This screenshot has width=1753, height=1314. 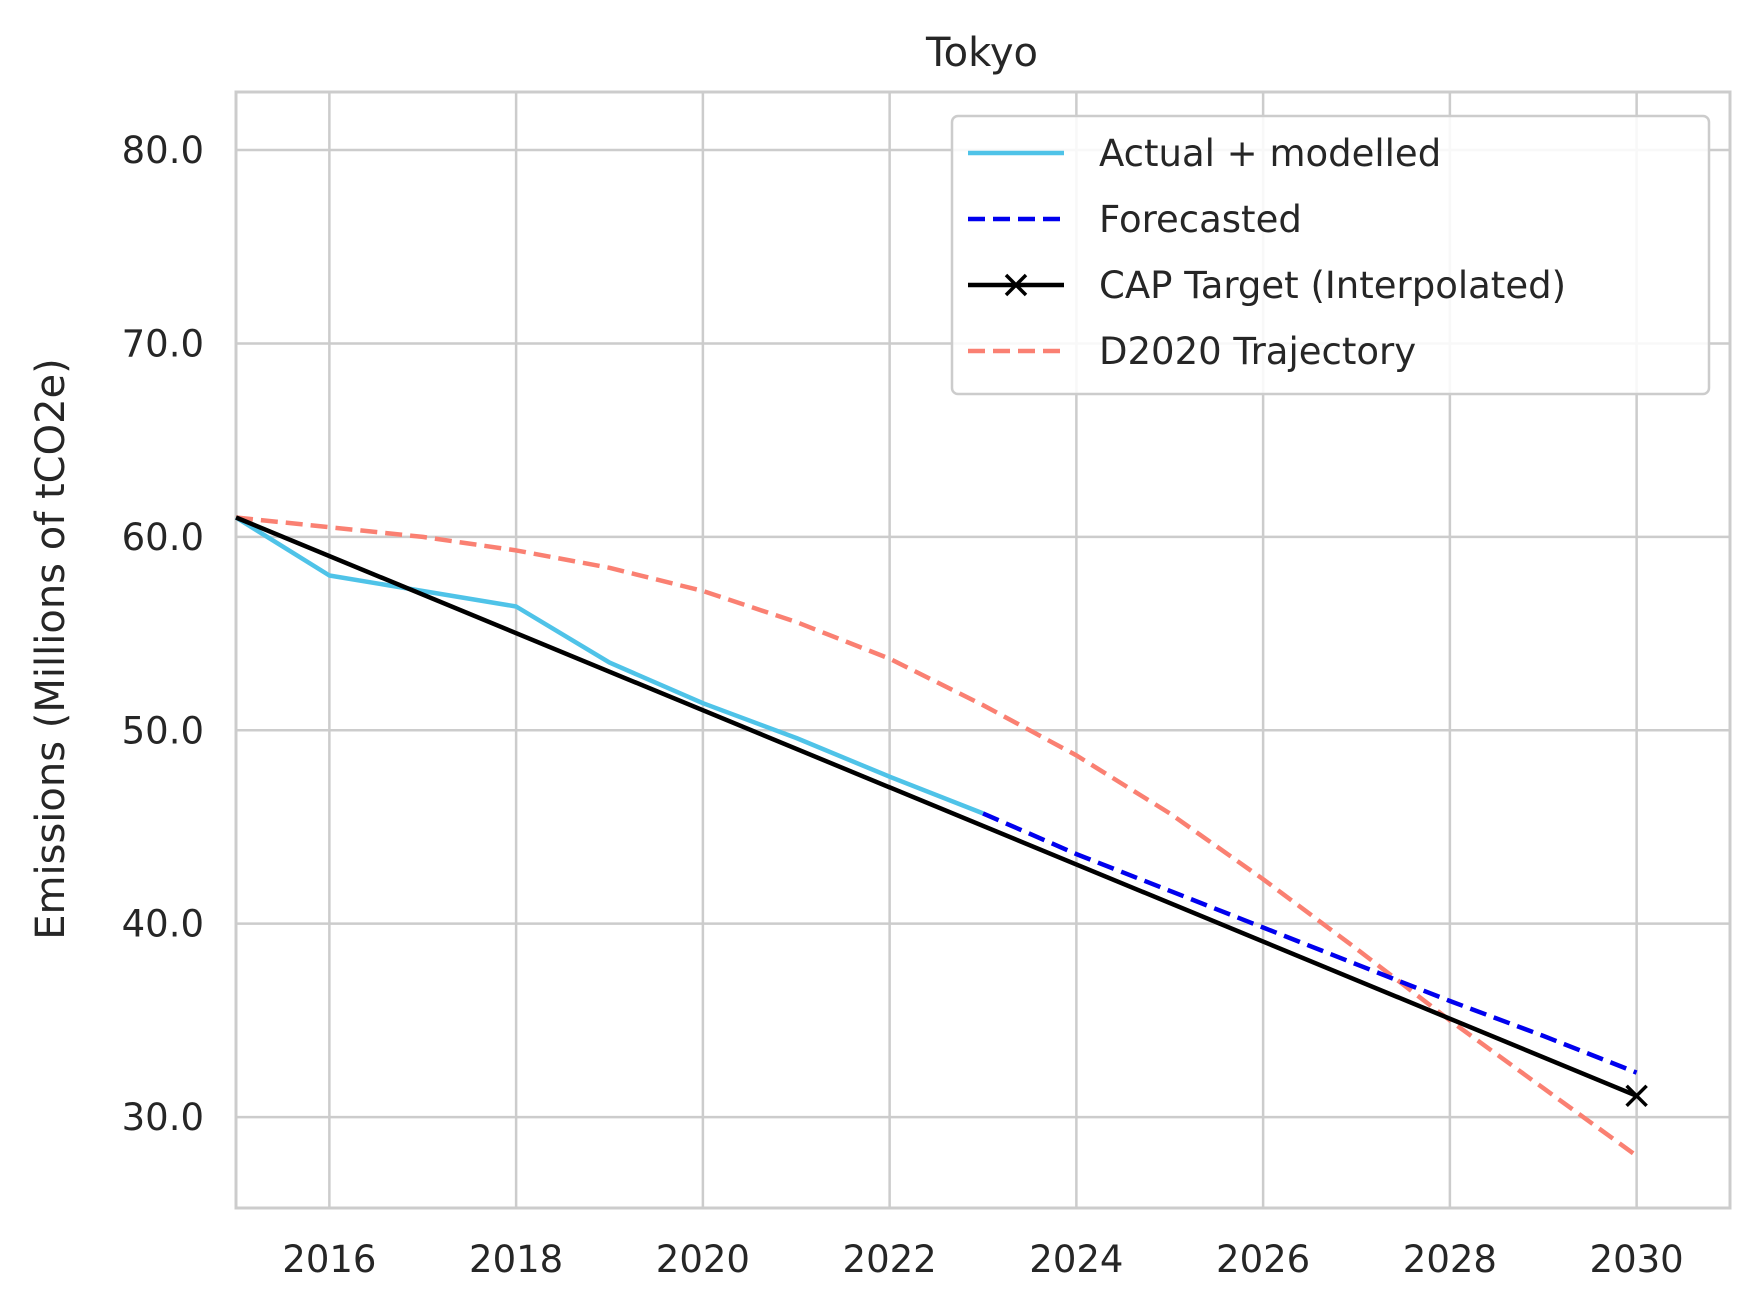 What do you see at coordinates (609, 665) in the screenshot?
I see `series-line-actual-modelled` at bounding box center [609, 665].